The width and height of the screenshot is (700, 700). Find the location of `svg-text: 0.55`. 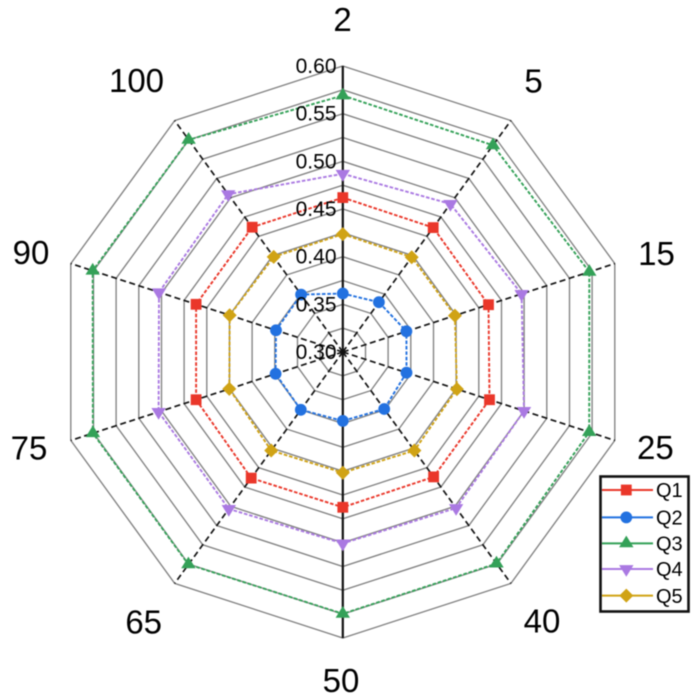

svg-text: 0.55 is located at coordinates (316, 114).